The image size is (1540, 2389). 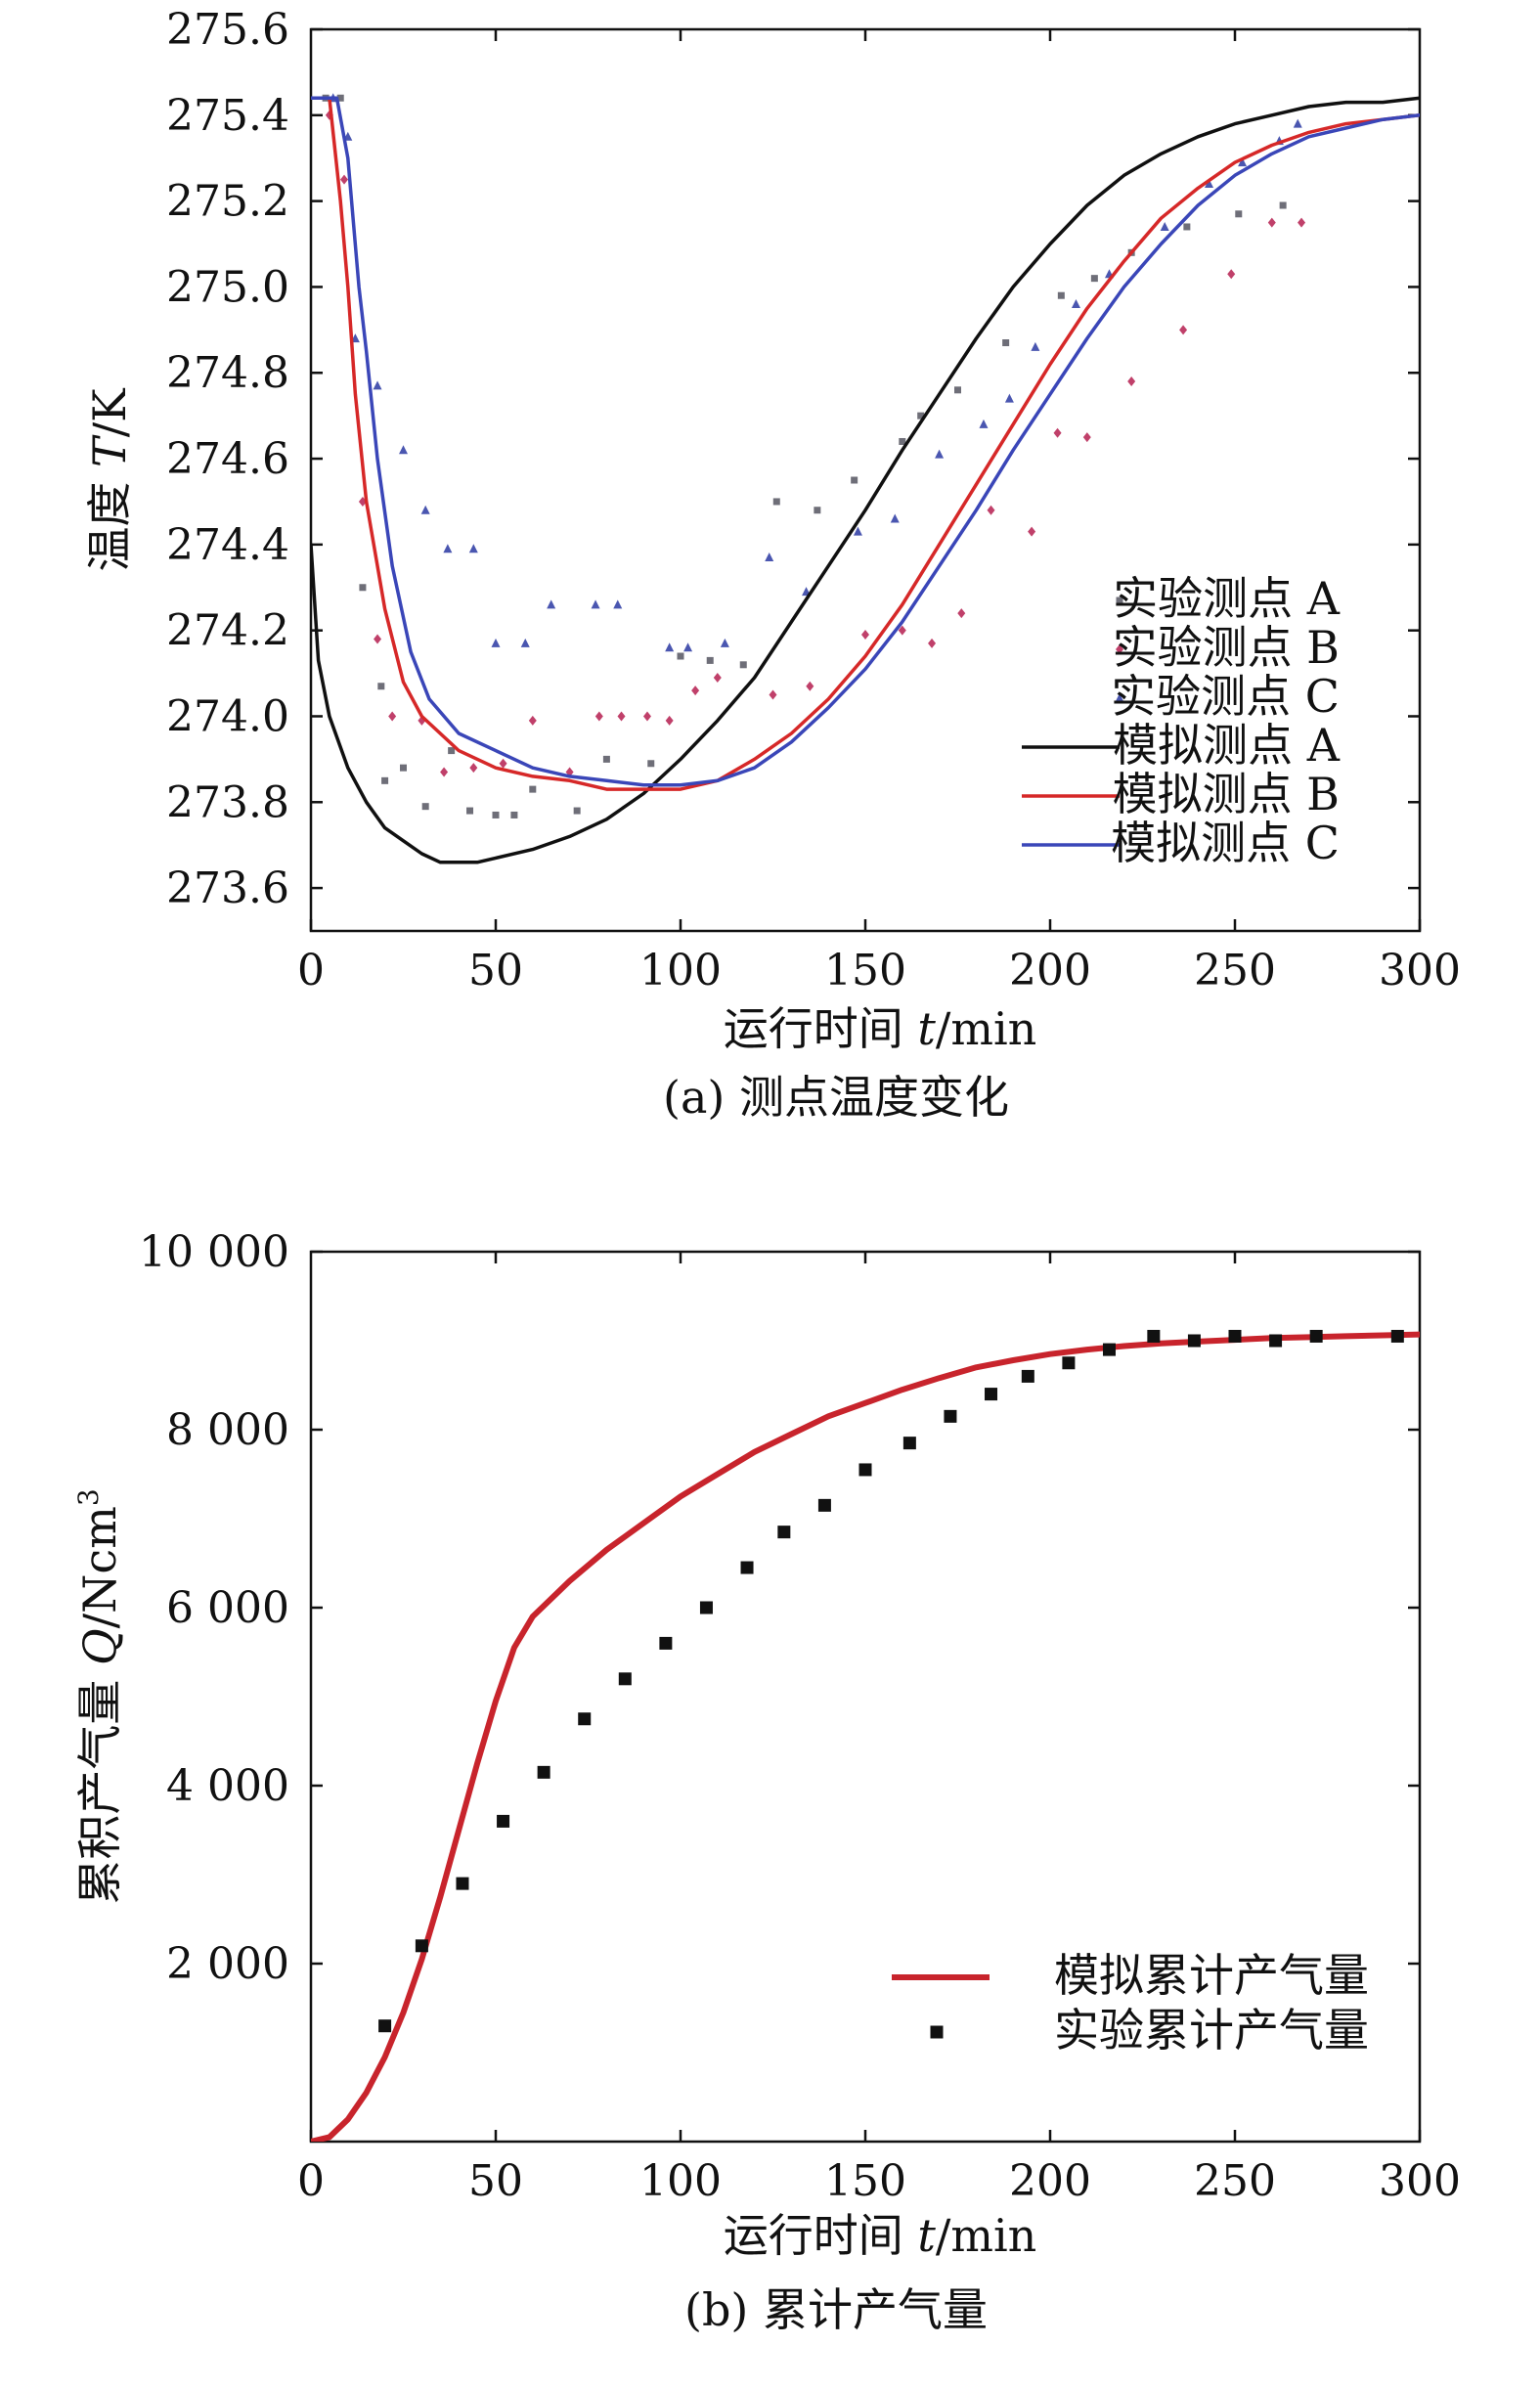 What do you see at coordinates (227, 1964) in the screenshot?
I see `y-tick-label: 2 000` at bounding box center [227, 1964].